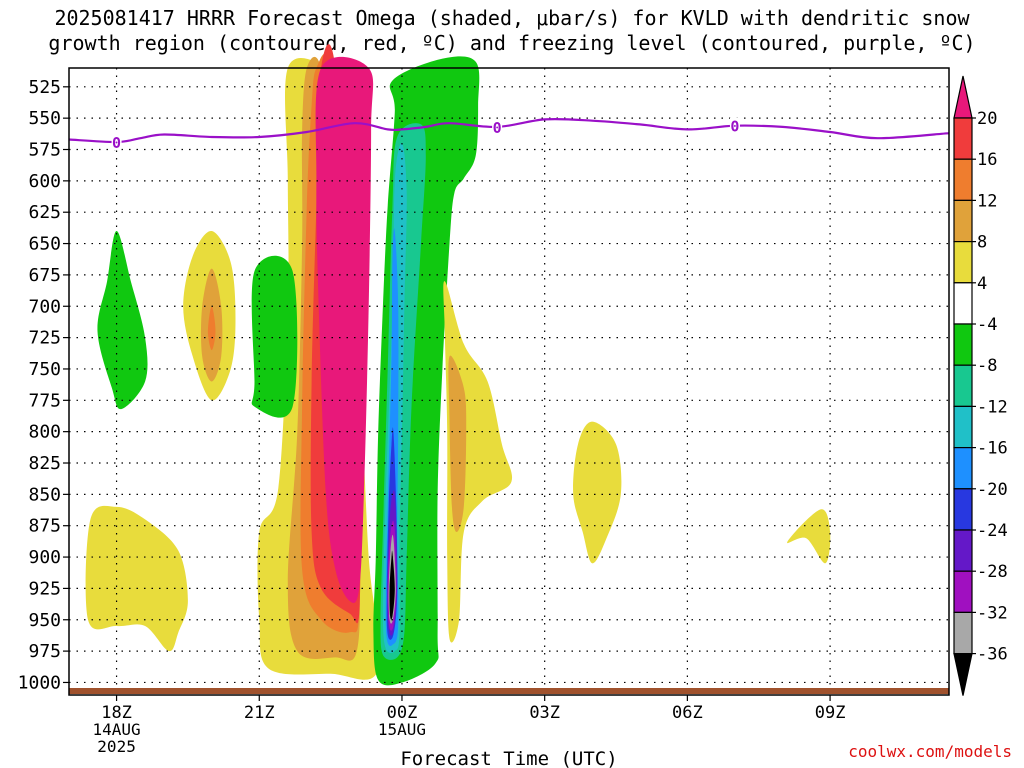  What do you see at coordinates (509, 130) in the screenshot?
I see `freezing-level-line` at bounding box center [509, 130].